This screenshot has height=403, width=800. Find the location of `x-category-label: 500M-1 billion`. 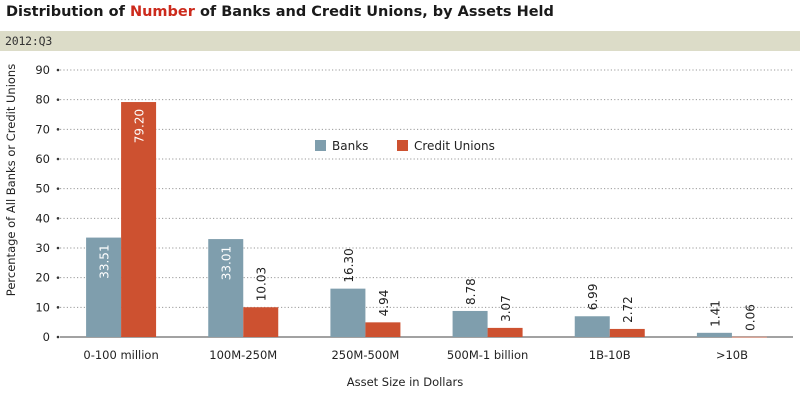

x-category-label: 500M-1 billion is located at coordinates (487, 355).